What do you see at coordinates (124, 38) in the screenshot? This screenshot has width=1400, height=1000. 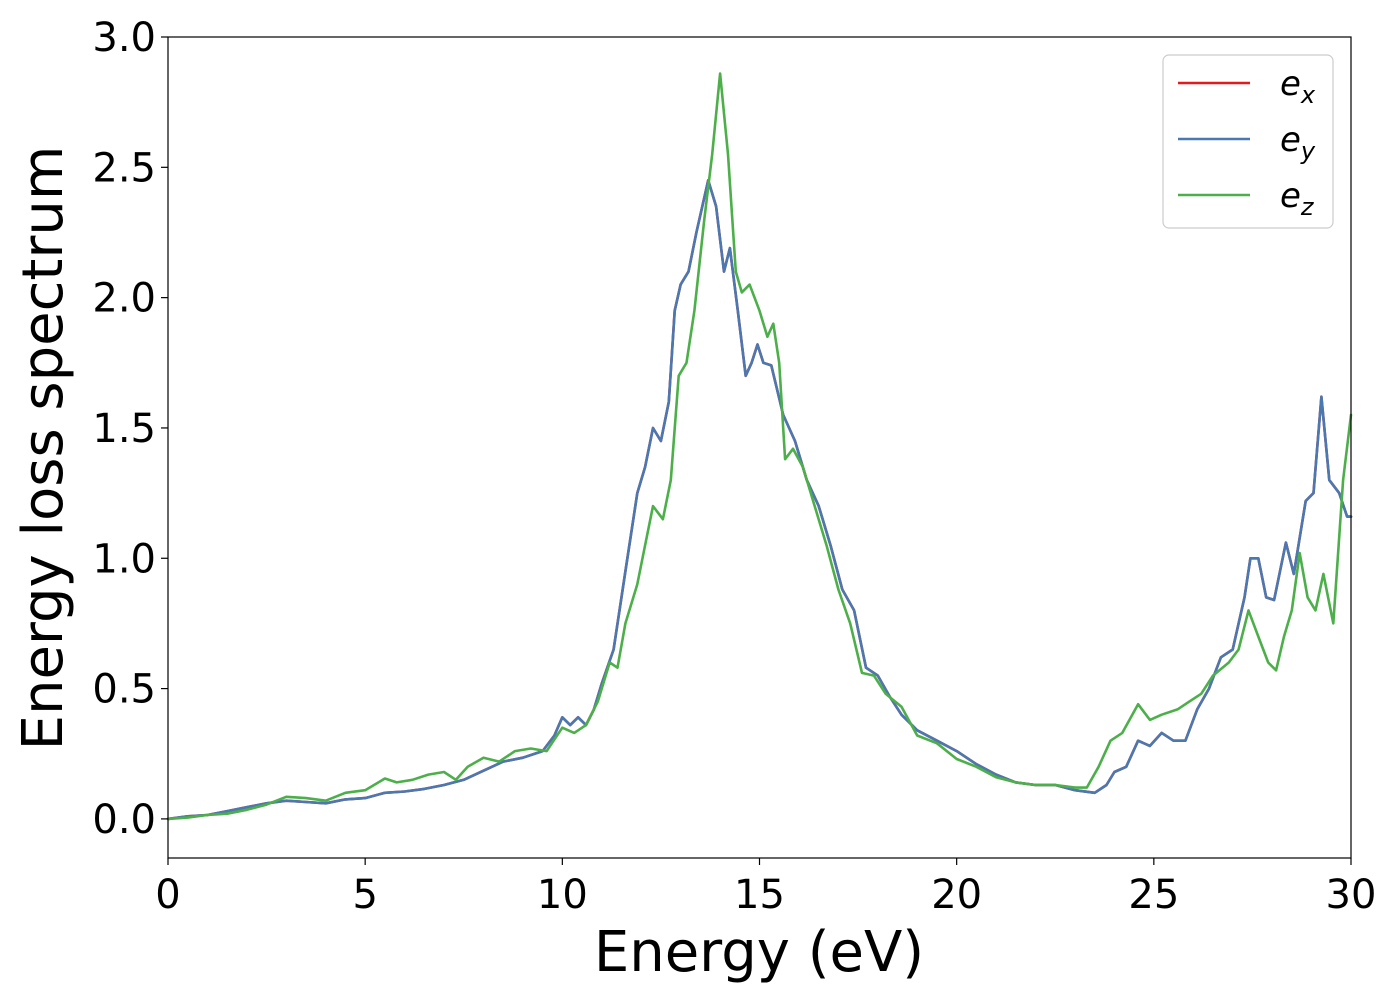 I see `y-tick-label: 3.0` at bounding box center [124, 38].